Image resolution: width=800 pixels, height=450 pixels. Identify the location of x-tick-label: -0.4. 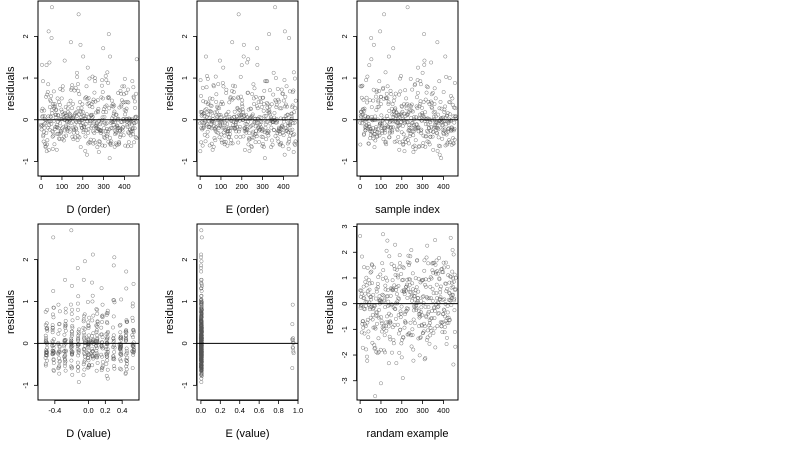
(54, 410).